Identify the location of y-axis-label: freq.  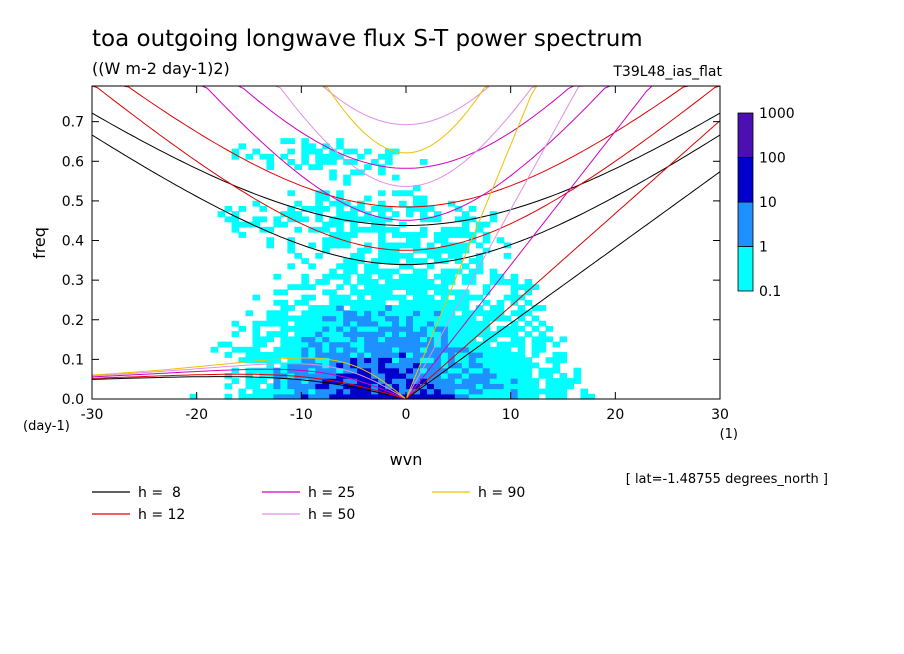
(39, 243).